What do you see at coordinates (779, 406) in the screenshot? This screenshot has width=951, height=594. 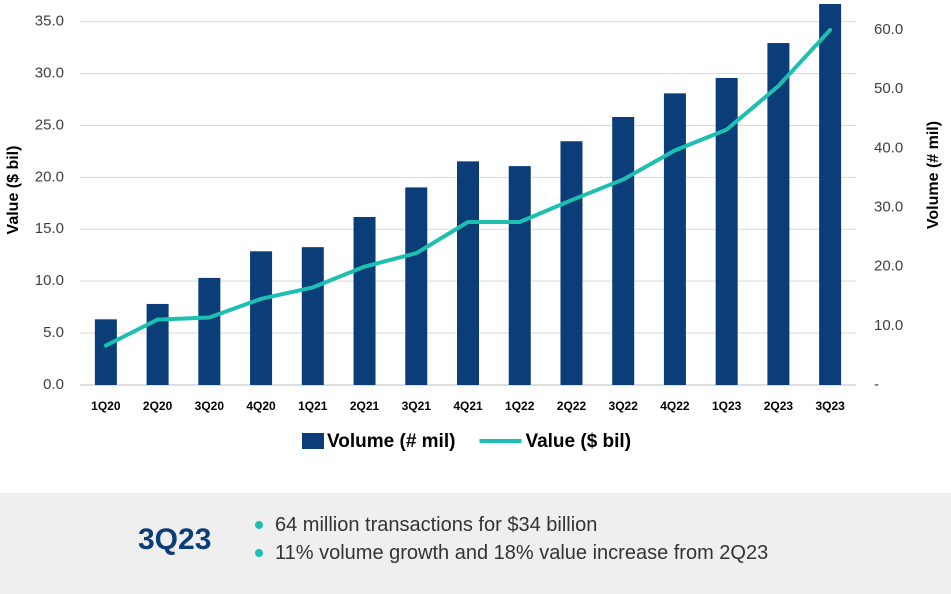 I see `x-tick-label: 2Q23` at bounding box center [779, 406].